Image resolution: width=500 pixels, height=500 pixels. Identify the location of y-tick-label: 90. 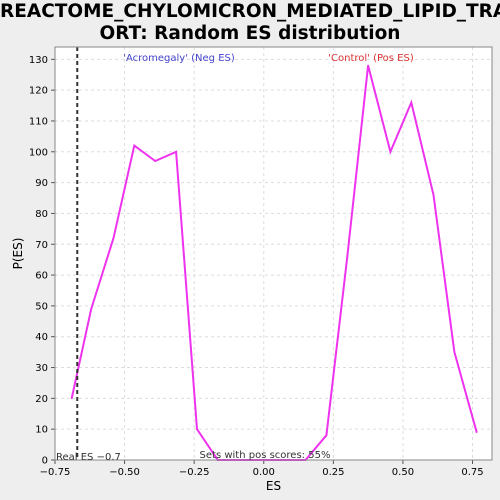
(41, 183).